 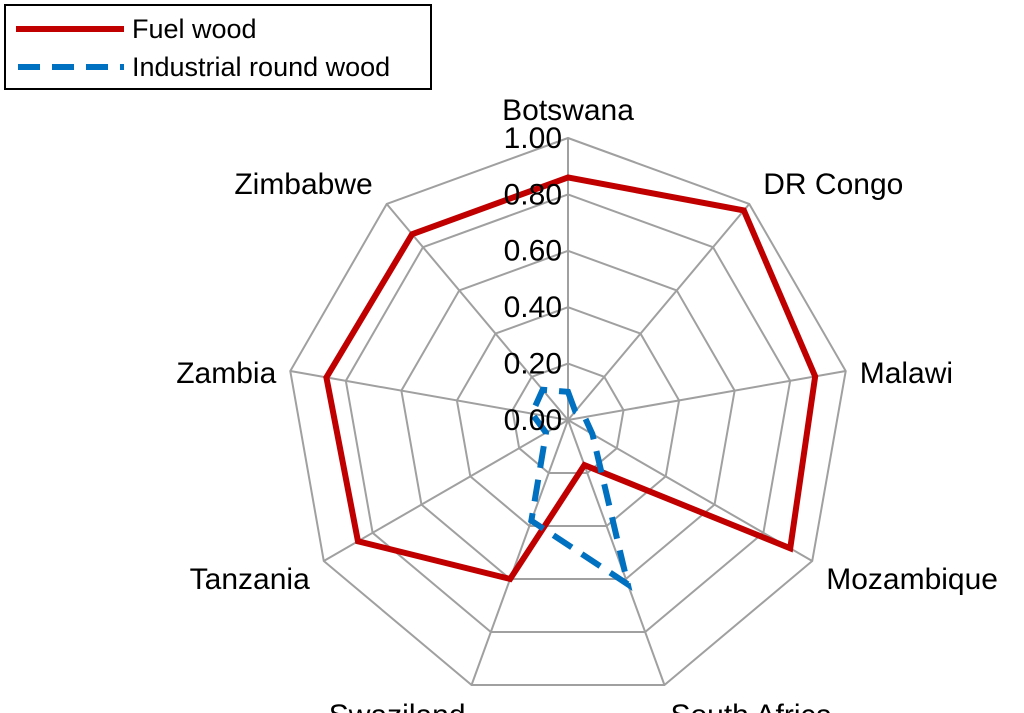 I want to click on category-label-botswana: Botswana, so click(x=568, y=110).